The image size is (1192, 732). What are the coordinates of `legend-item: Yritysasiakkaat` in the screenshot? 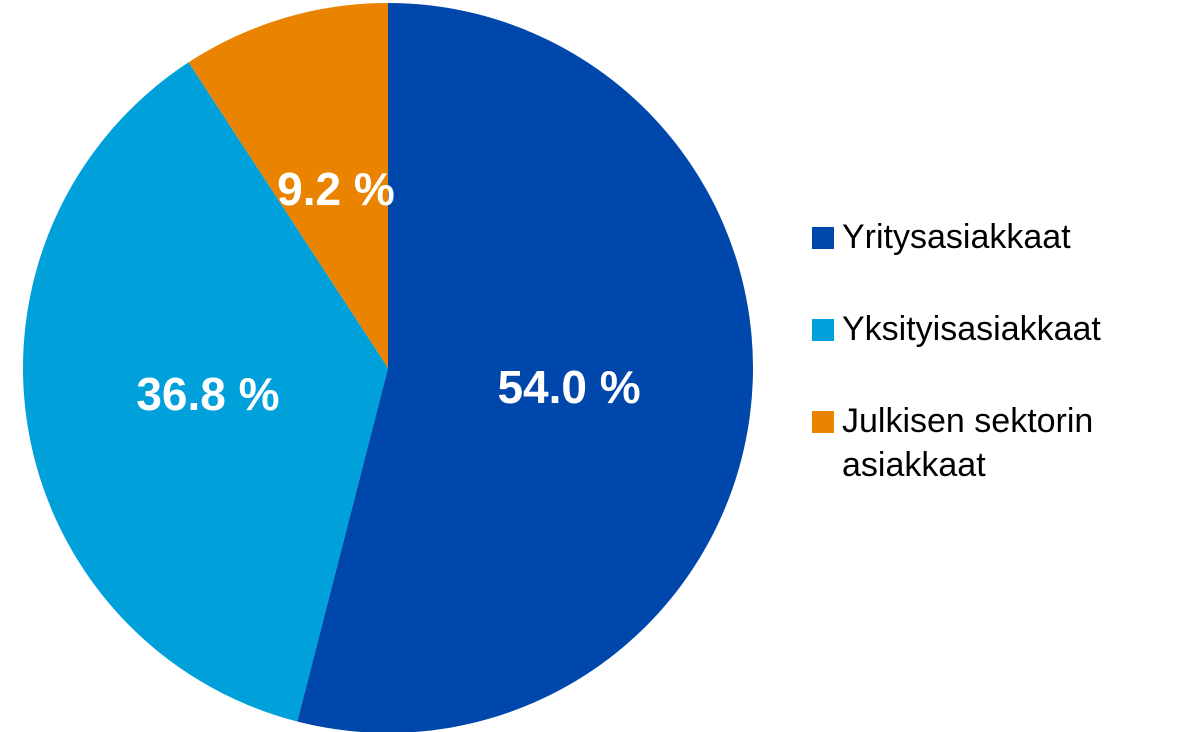 It's located at (997, 237).